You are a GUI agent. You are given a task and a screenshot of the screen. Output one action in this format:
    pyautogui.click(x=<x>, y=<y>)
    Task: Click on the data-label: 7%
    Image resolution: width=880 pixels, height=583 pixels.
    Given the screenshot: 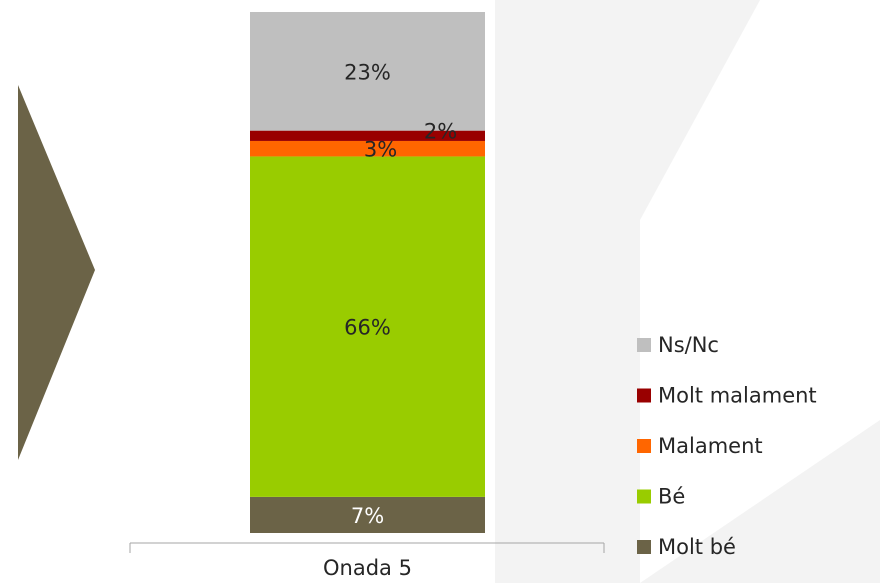 What is the action you would take?
    pyautogui.click(x=367, y=516)
    